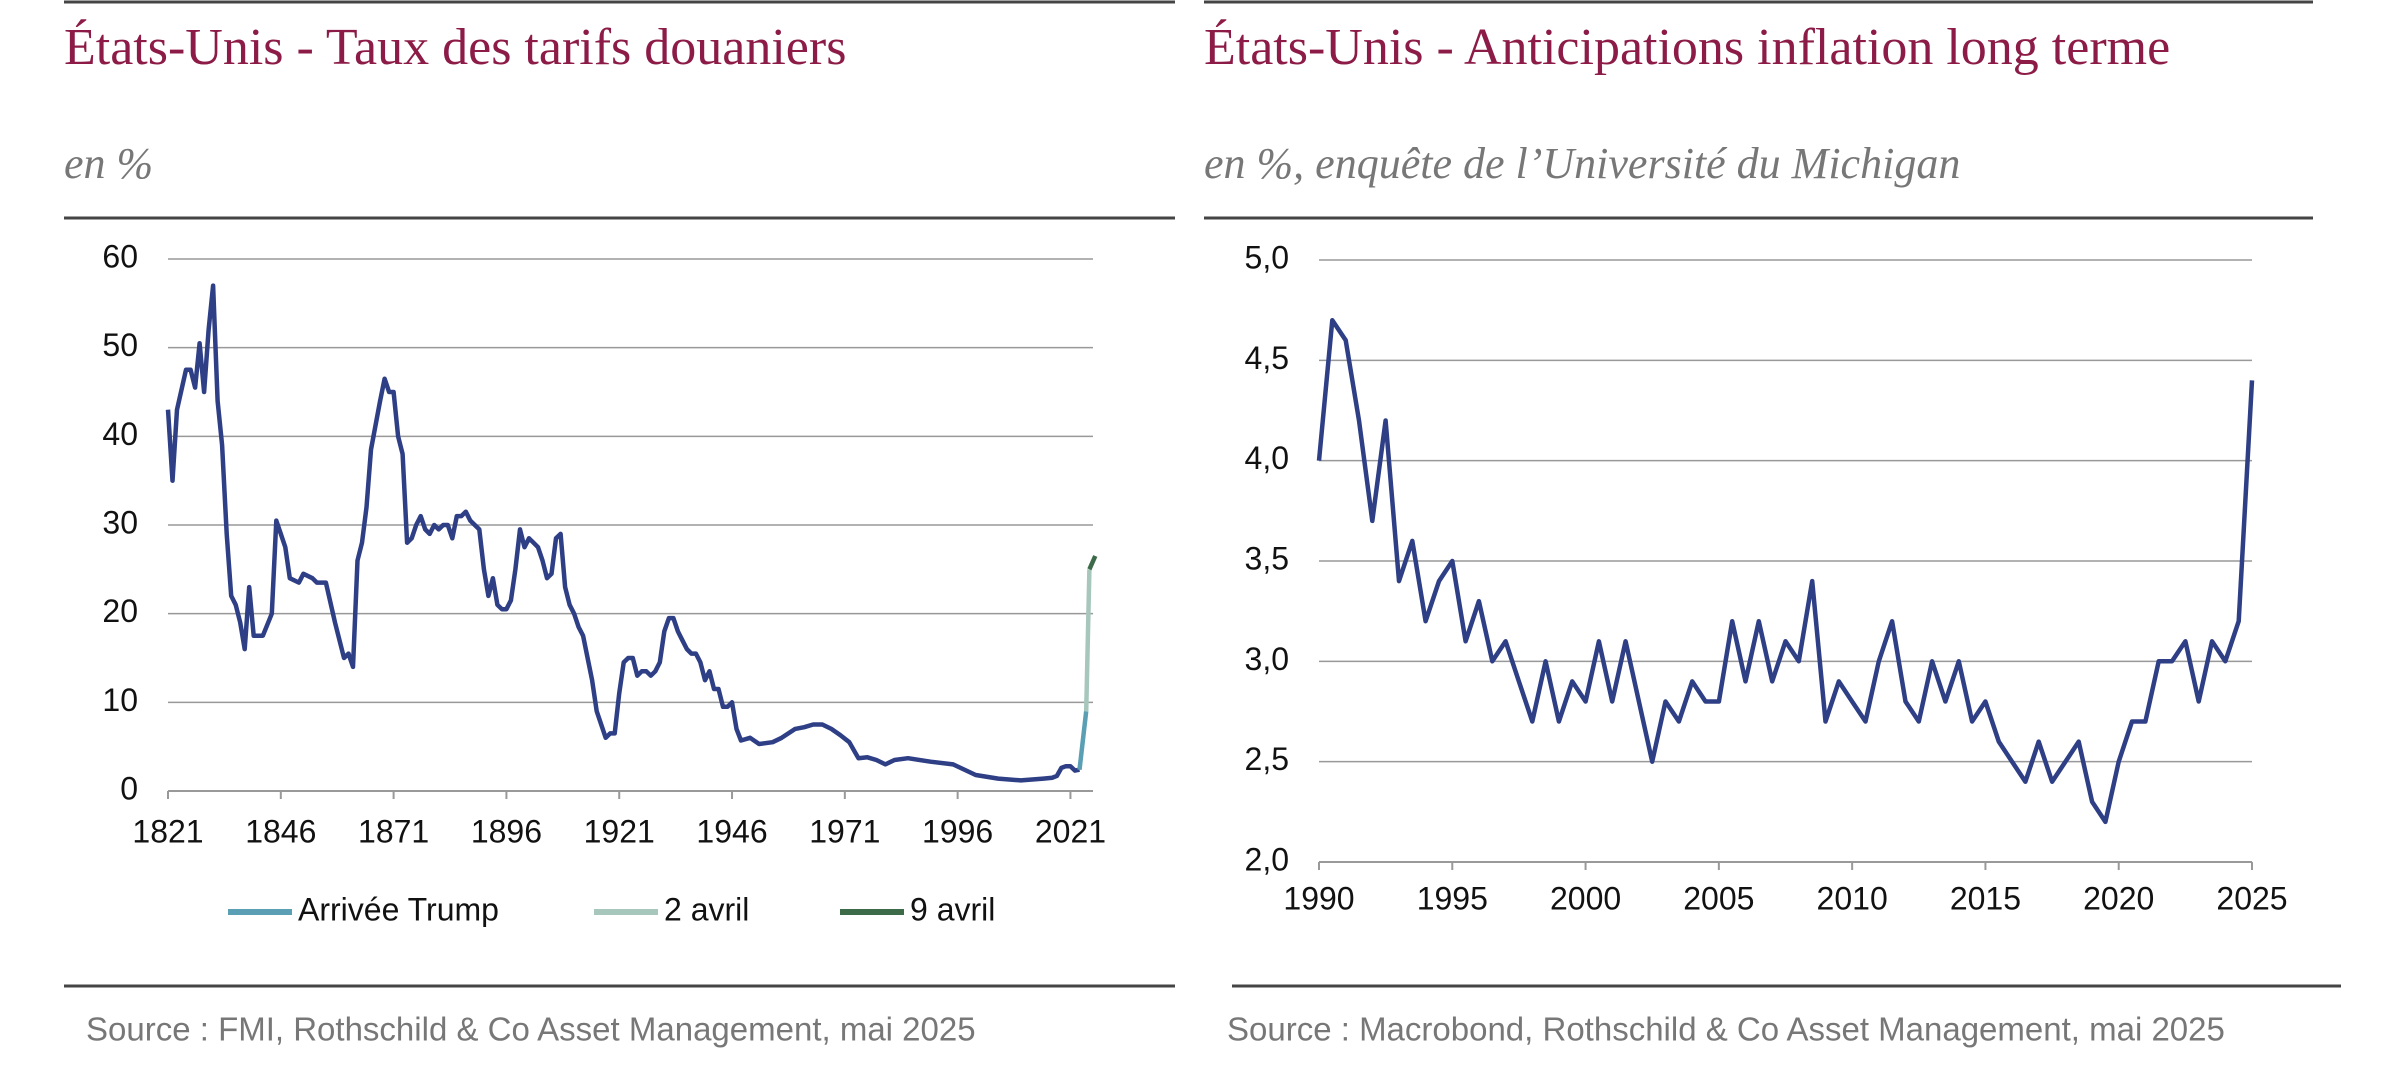  What do you see at coordinates (2251, 898) in the screenshot?
I see `x-tick-label: 2025` at bounding box center [2251, 898].